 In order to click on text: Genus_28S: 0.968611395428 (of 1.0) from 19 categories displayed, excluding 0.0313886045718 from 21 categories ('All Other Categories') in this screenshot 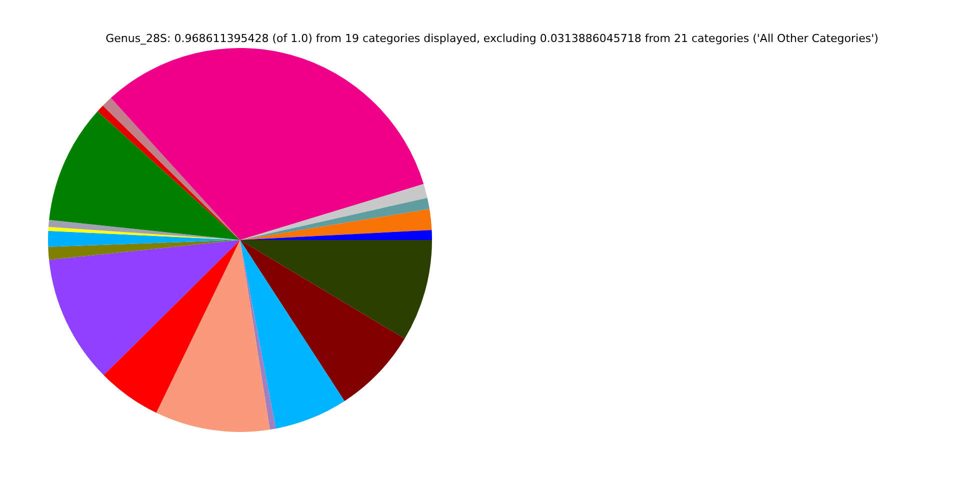, I will do `click(492, 38)`.